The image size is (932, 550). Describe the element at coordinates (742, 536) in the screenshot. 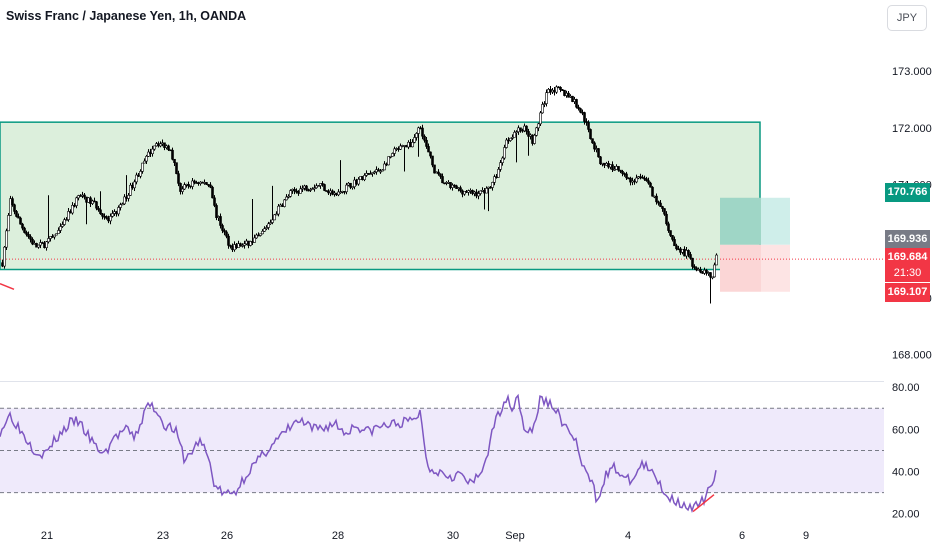

I see `time-axis-tick: 6` at that location.